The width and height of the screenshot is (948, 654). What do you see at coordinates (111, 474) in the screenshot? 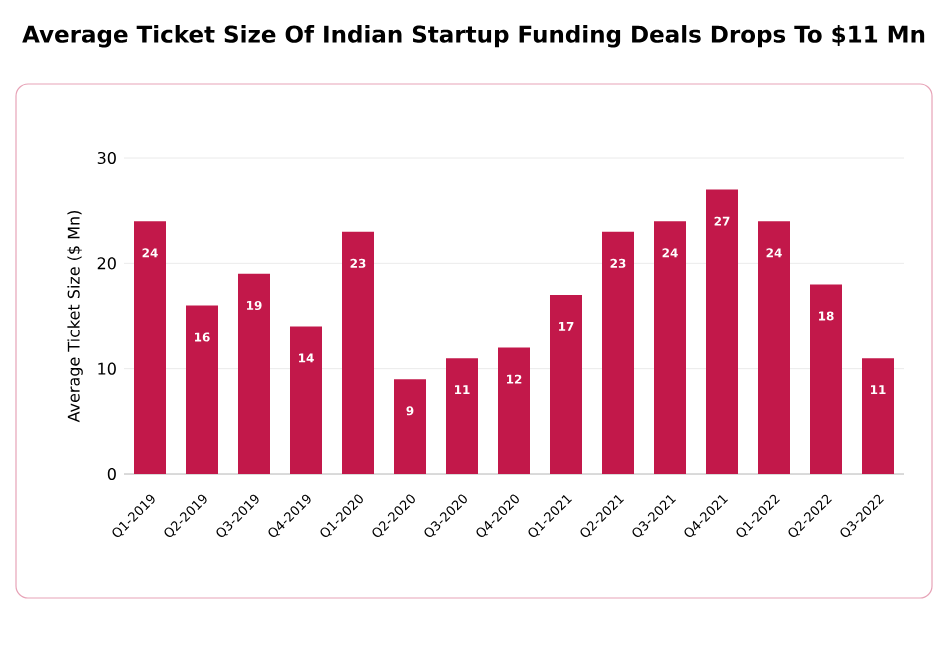
I see `y-tick-label: 0` at bounding box center [111, 474].